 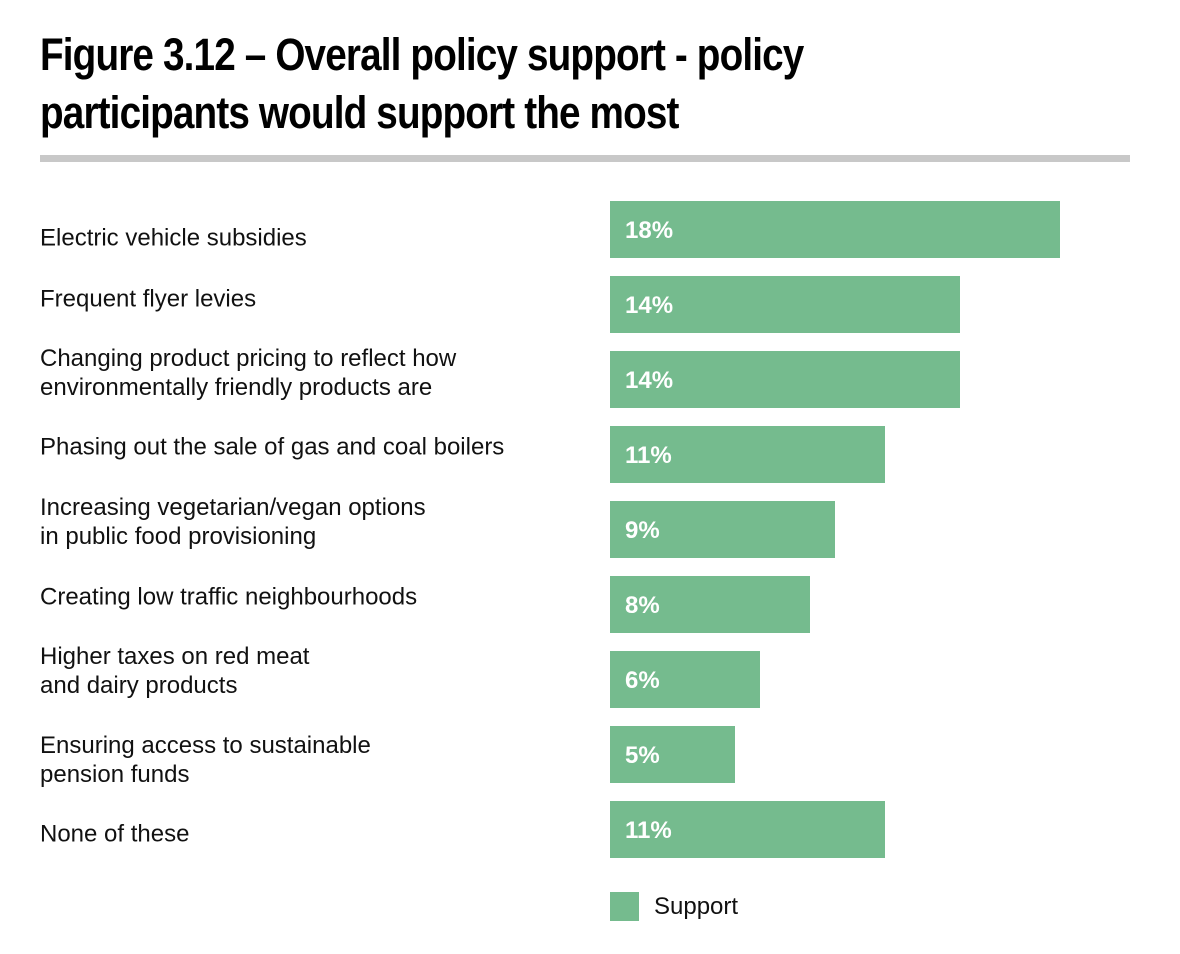 I want to click on bar-value-label-5: 9%, so click(x=642, y=530).